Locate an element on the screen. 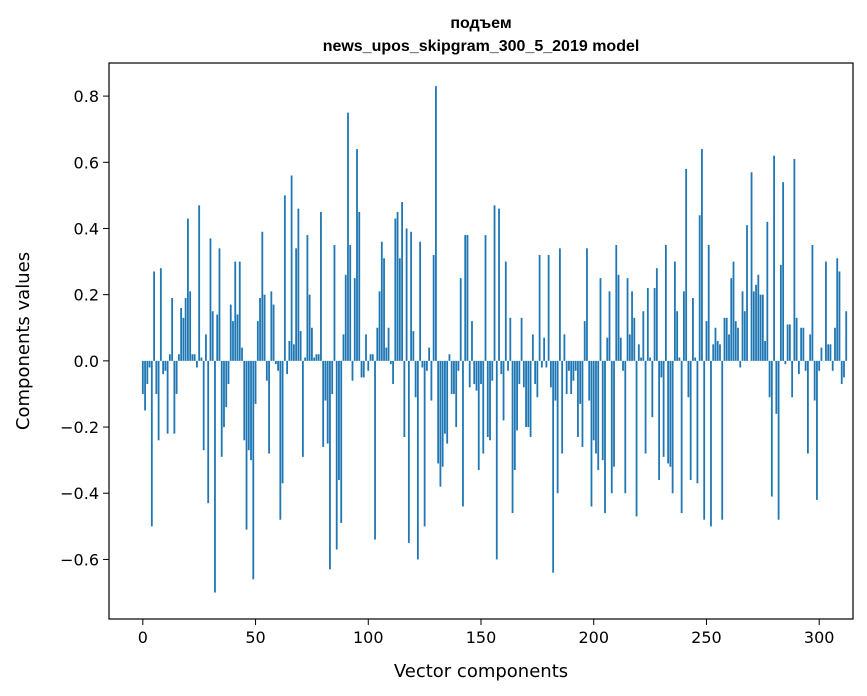  x-tick-label: 300 is located at coordinates (819, 637).